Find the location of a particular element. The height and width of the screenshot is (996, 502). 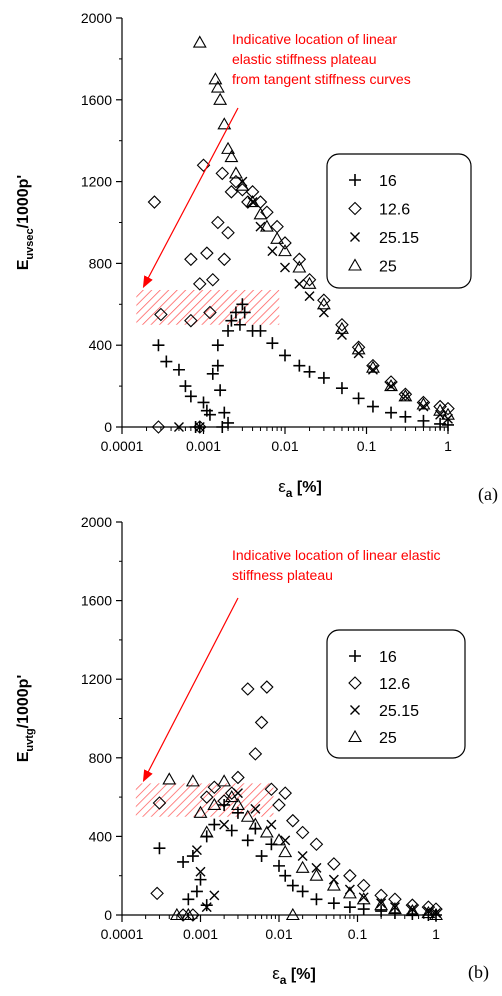

panel-label: (a) is located at coordinates (488, 494).